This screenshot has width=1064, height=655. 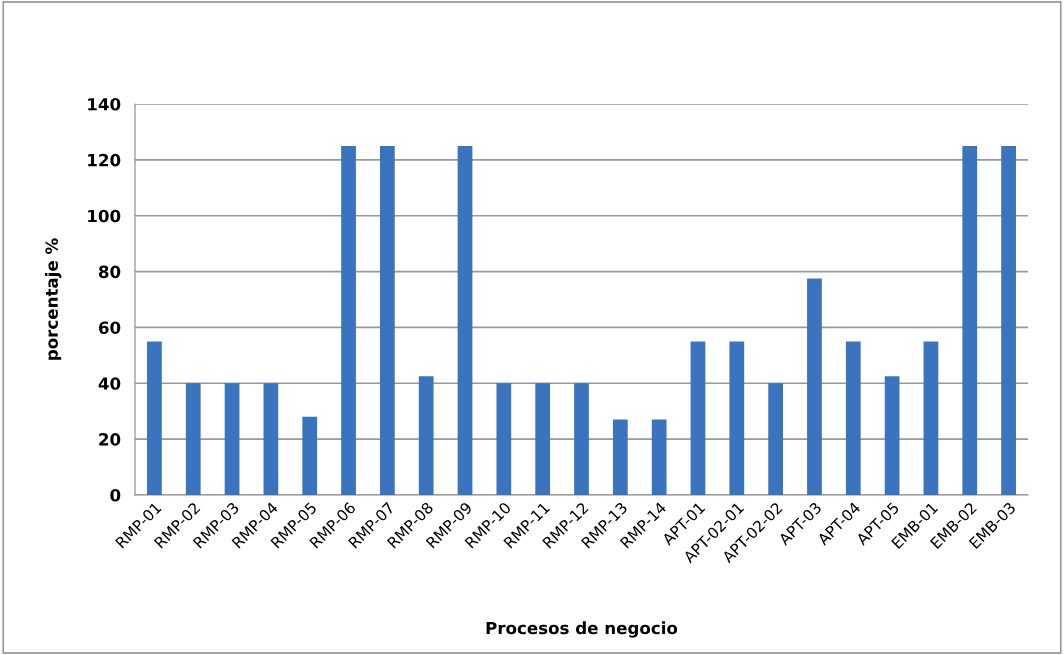 What do you see at coordinates (582, 629) in the screenshot?
I see `x-axis-title: Procesos de negocio` at bounding box center [582, 629].